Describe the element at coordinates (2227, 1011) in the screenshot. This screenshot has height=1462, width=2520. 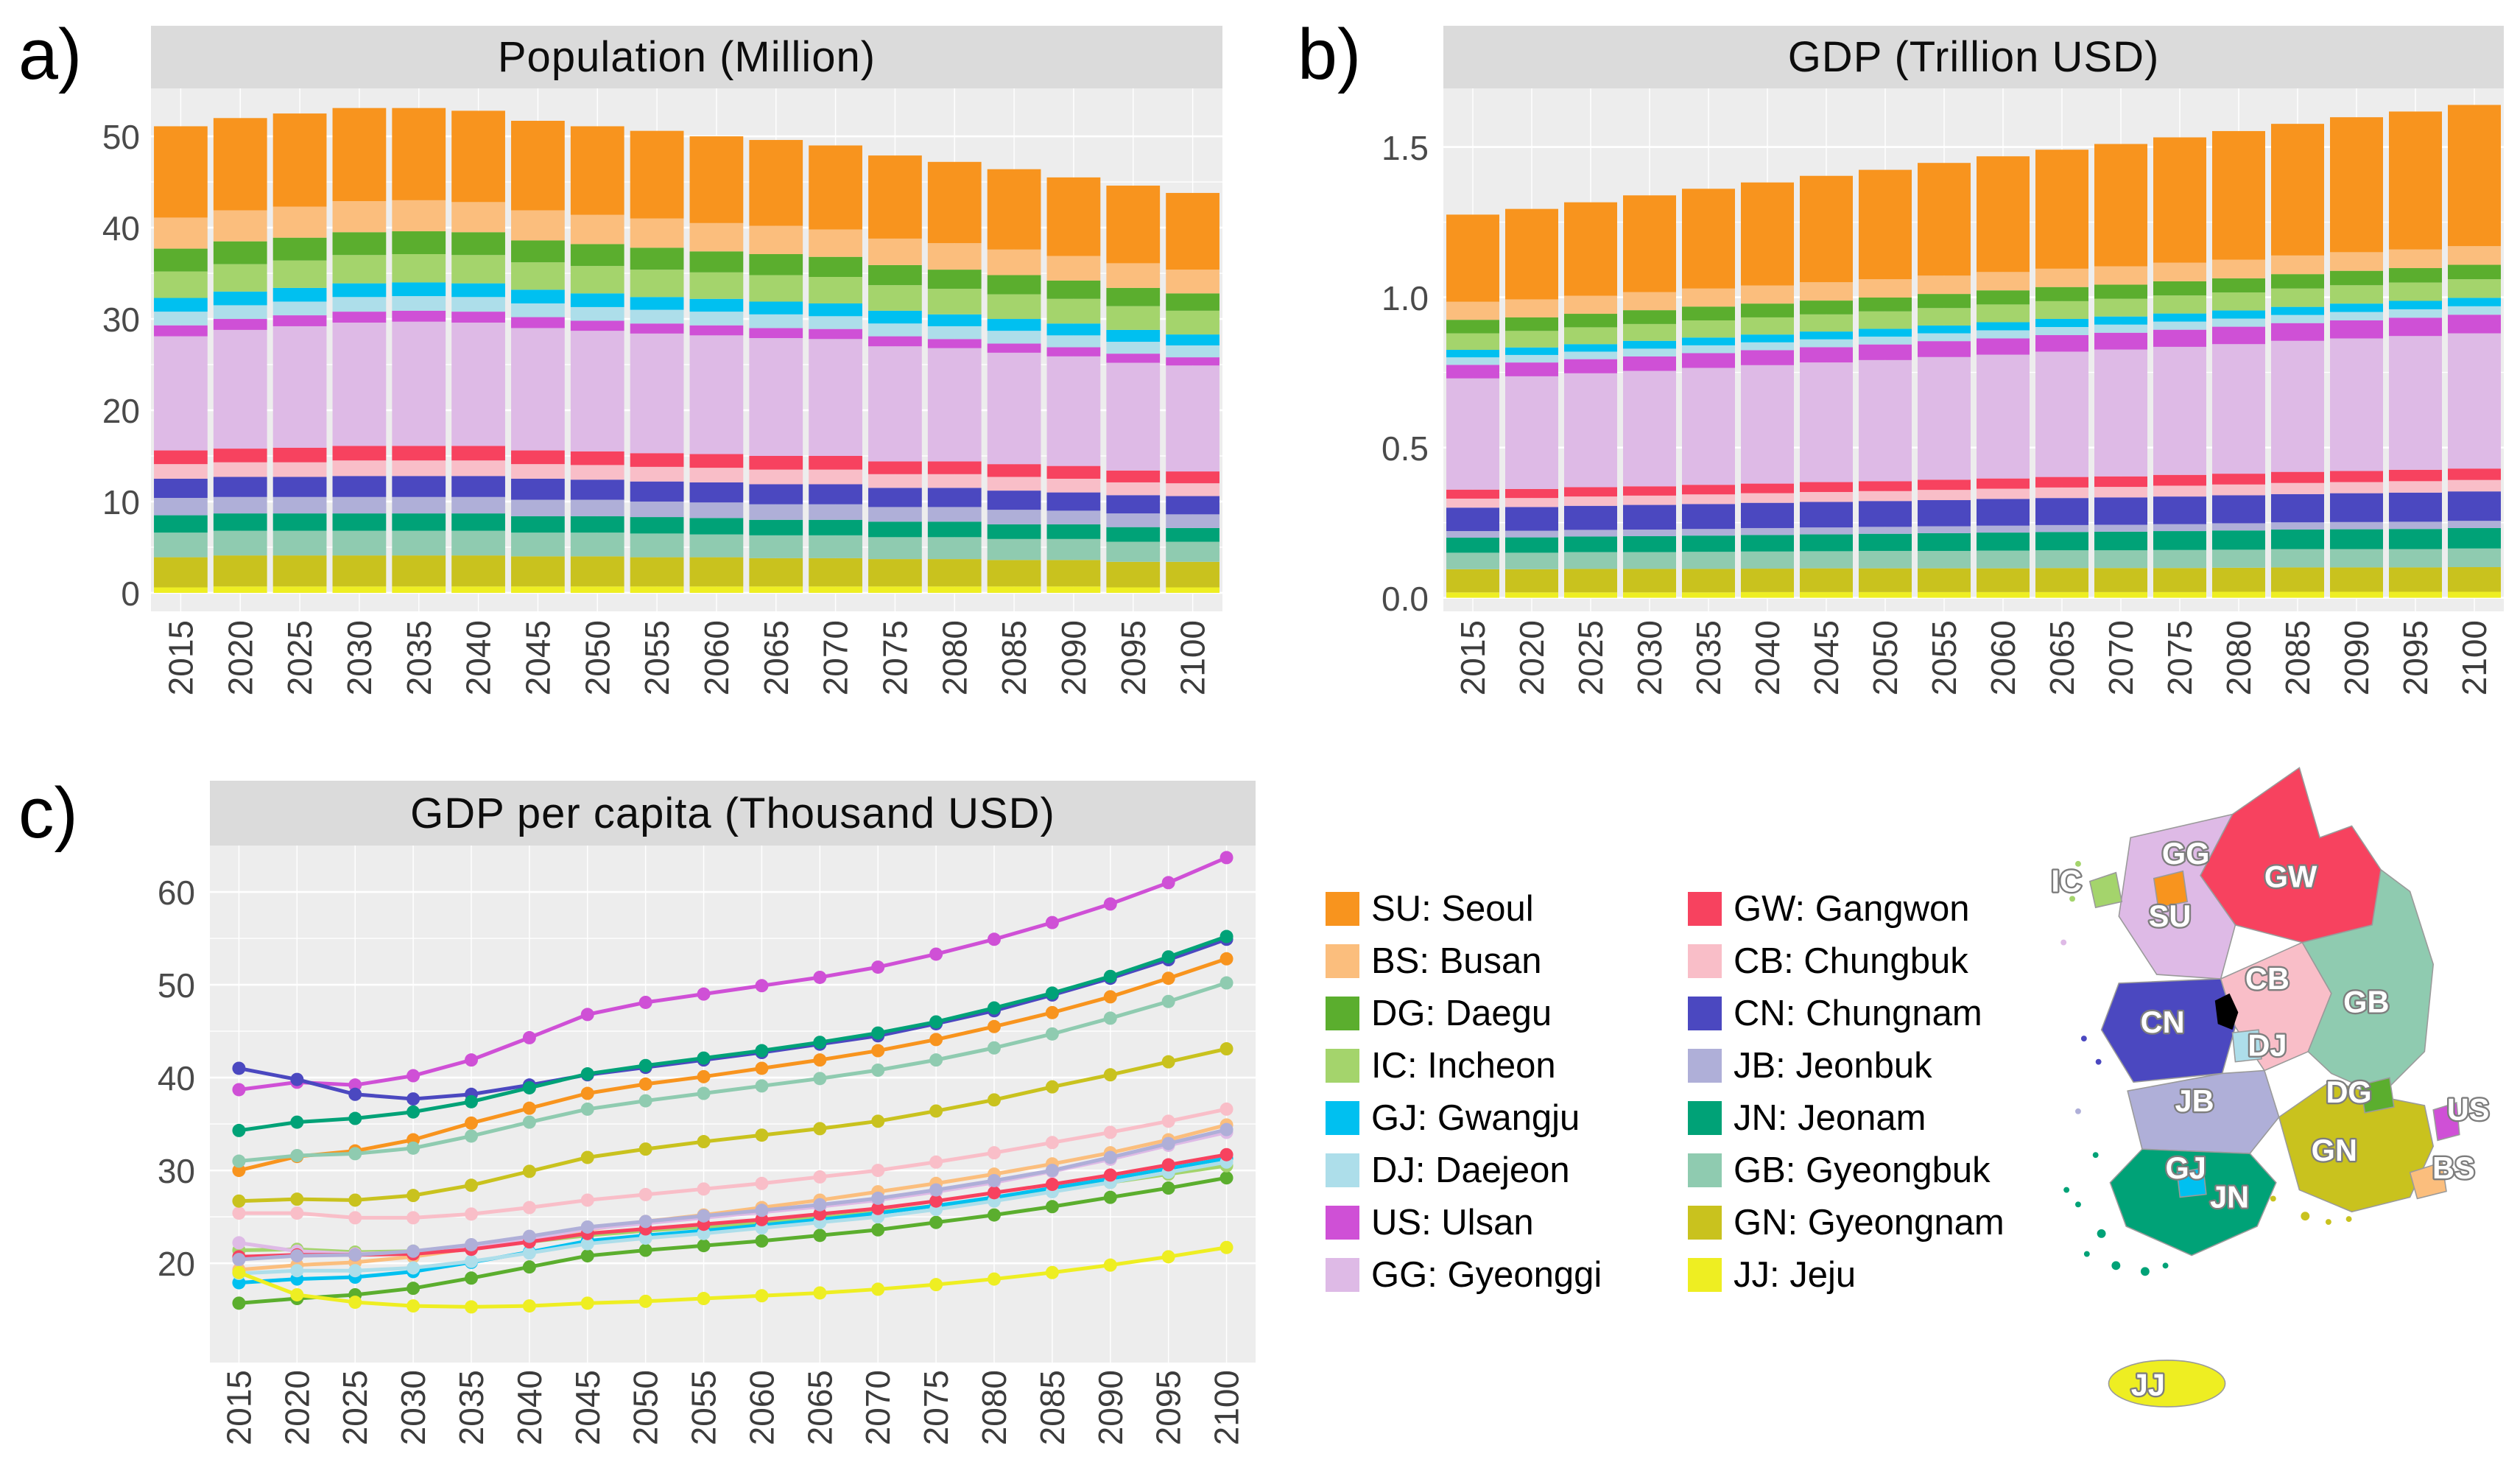
I see `map-region-sejong` at that location.